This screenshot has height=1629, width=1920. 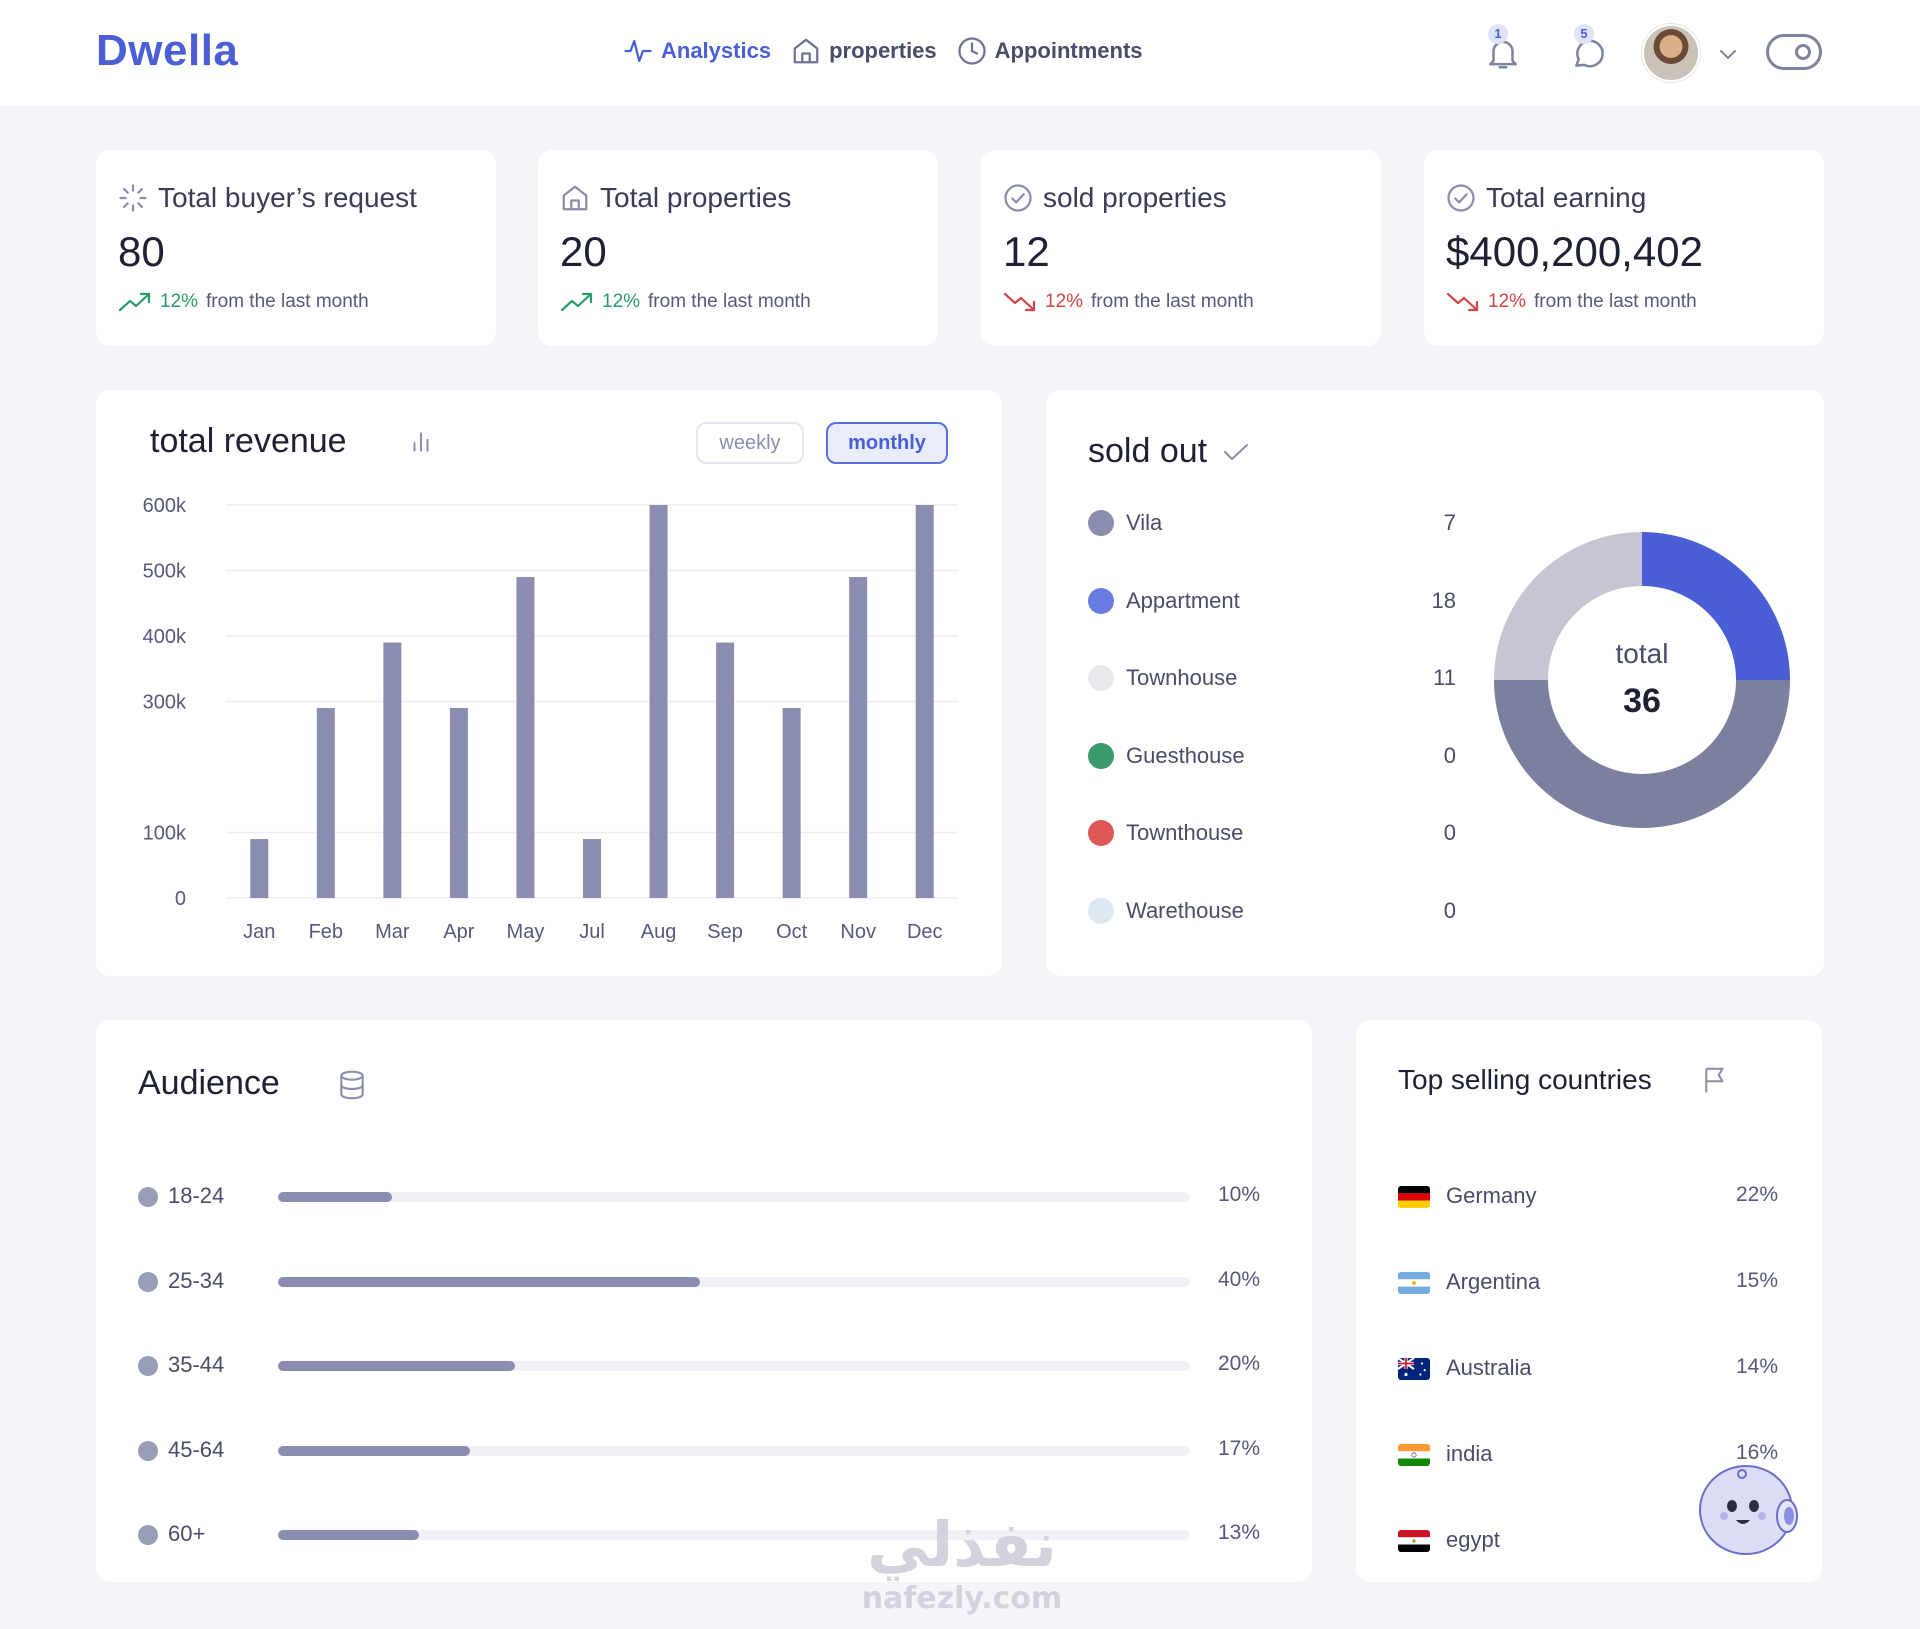 What do you see at coordinates (592, 868) in the screenshot?
I see `bar-jul` at bounding box center [592, 868].